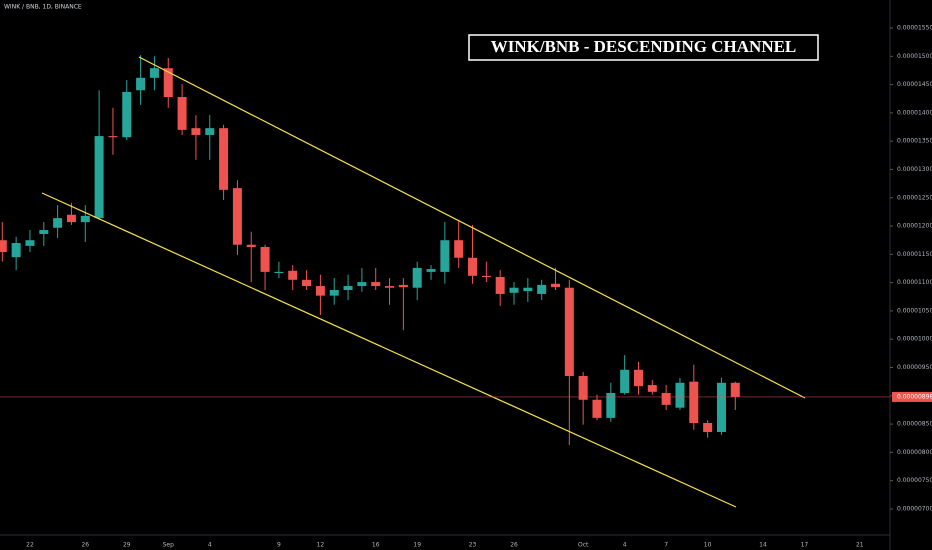 Image resolution: width=932 pixels, height=550 pixels. I want to click on x-tick-label: 16, so click(376, 545).